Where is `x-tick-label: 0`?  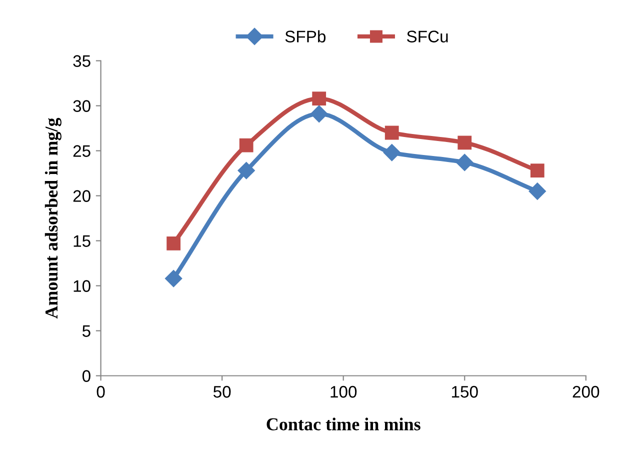
x-tick-label: 0 is located at coordinates (100, 392).